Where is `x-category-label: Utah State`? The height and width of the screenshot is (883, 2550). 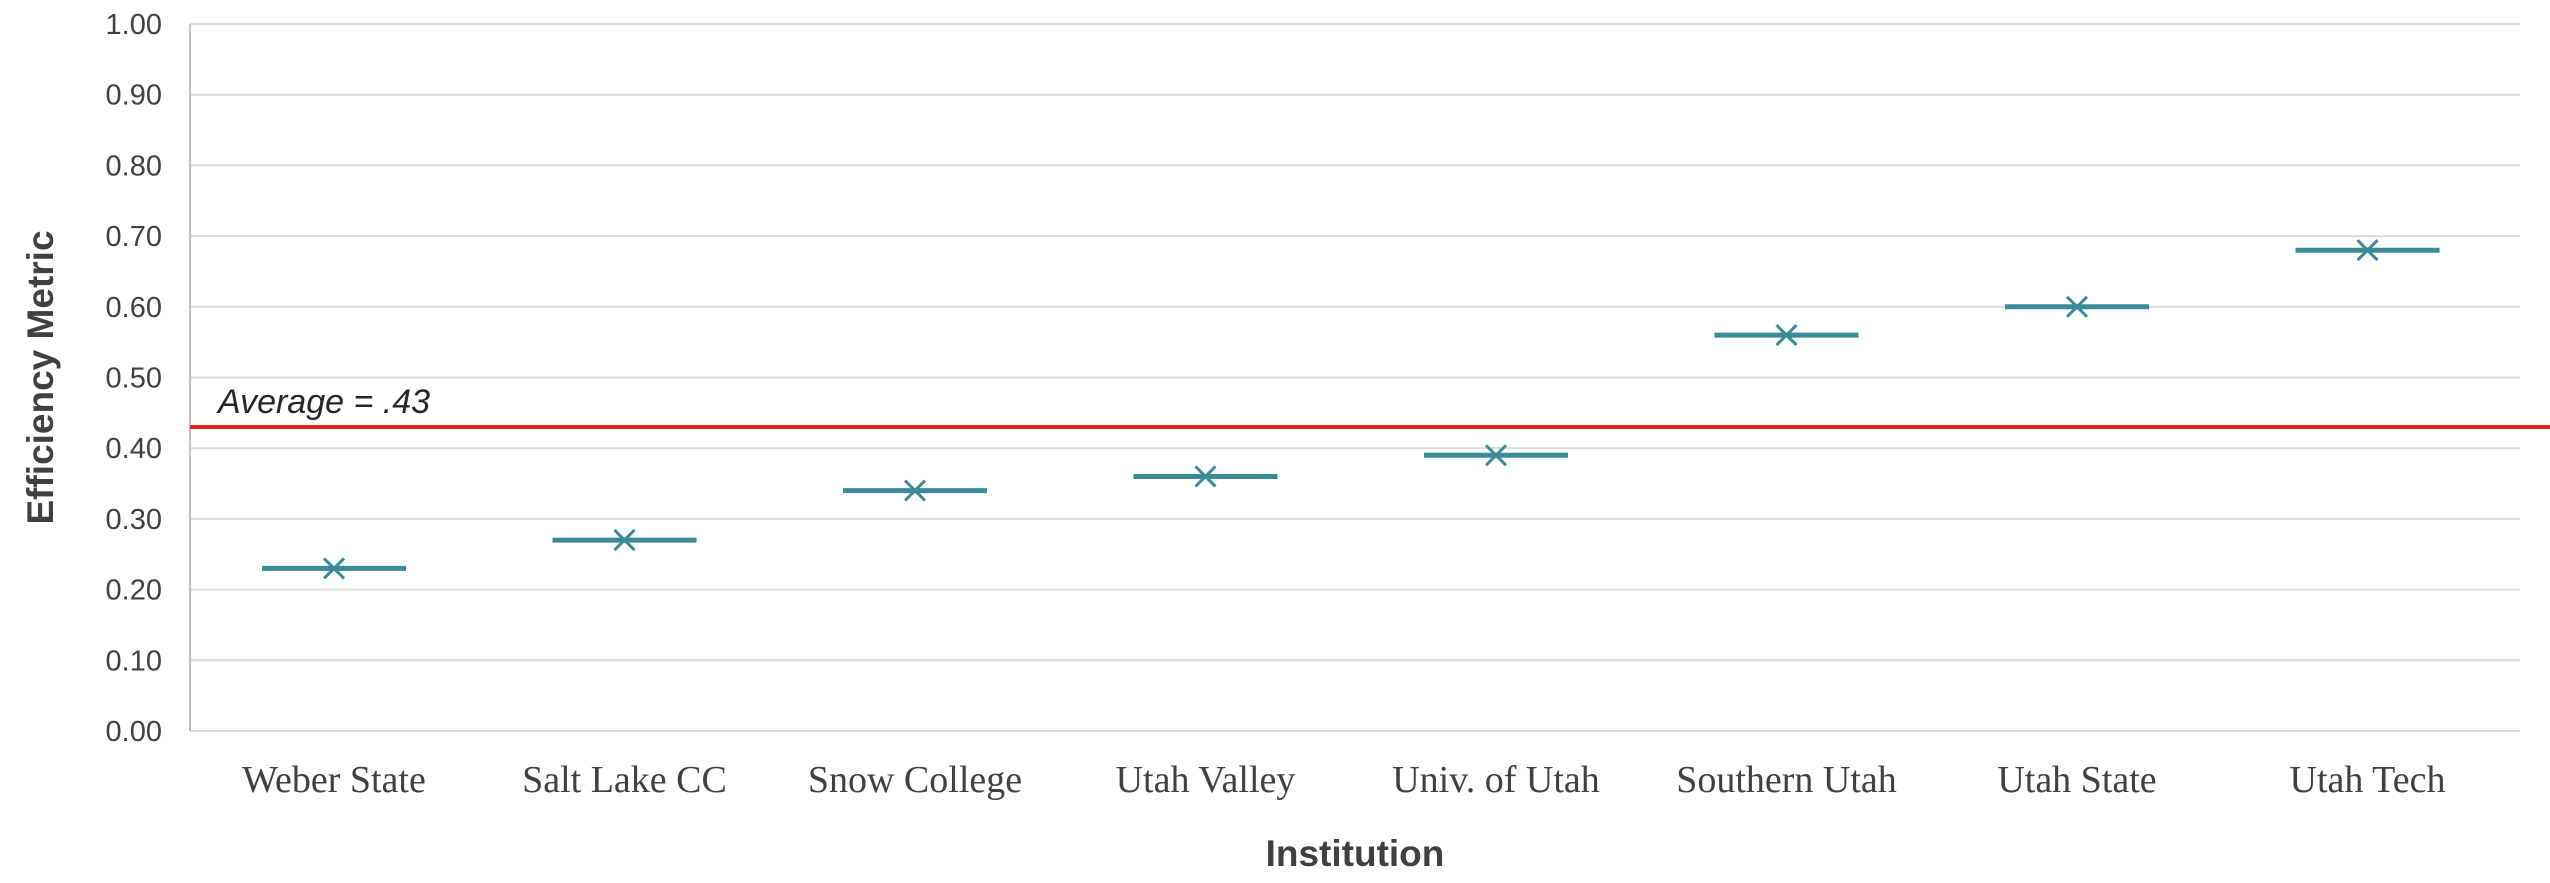 x-category-label: Utah State is located at coordinates (2076, 780).